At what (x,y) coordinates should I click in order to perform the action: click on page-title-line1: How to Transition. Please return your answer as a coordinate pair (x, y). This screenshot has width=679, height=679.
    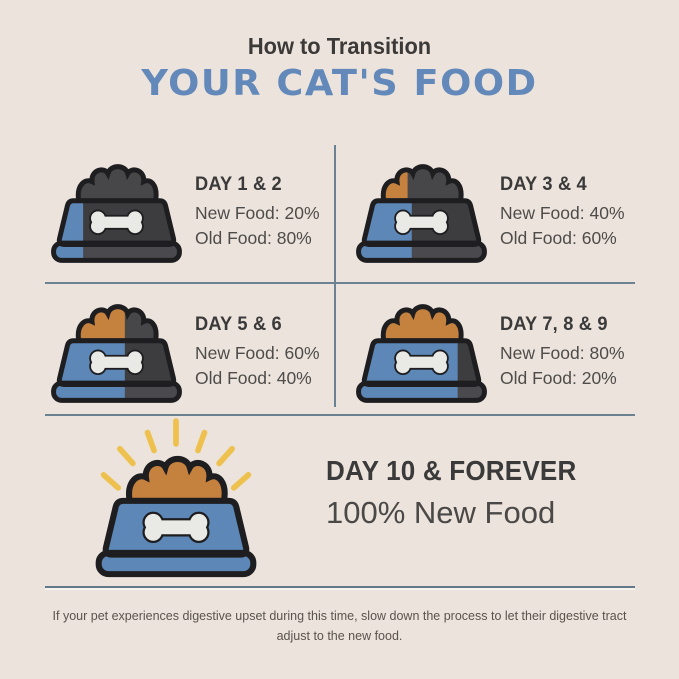
    Looking at the image, I should click on (339, 46).